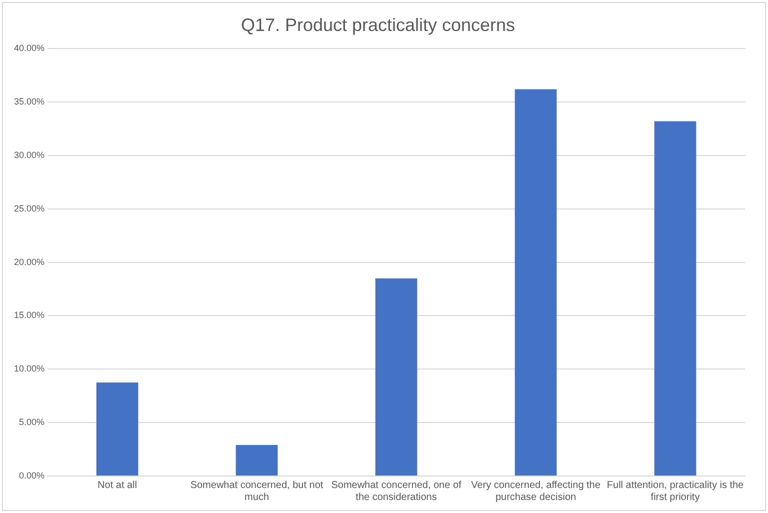  What do you see at coordinates (31, 475) in the screenshot?
I see `y-tick-label: 0.00%` at bounding box center [31, 475].